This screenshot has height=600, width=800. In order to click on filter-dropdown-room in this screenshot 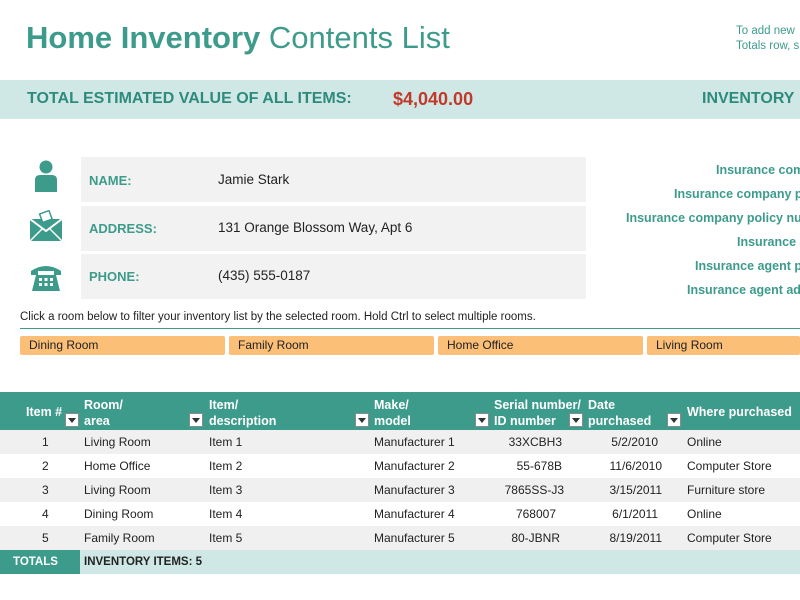, I will do `click(196, 420)`.